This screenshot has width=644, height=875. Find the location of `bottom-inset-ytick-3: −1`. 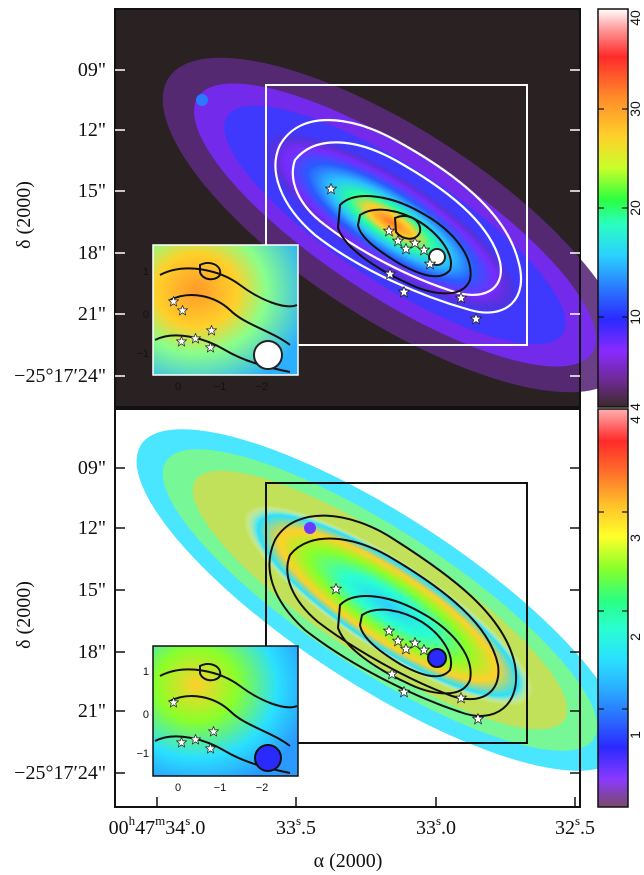

bottom-inset-ytick-3: −1 is located at coordinates (142, 754).